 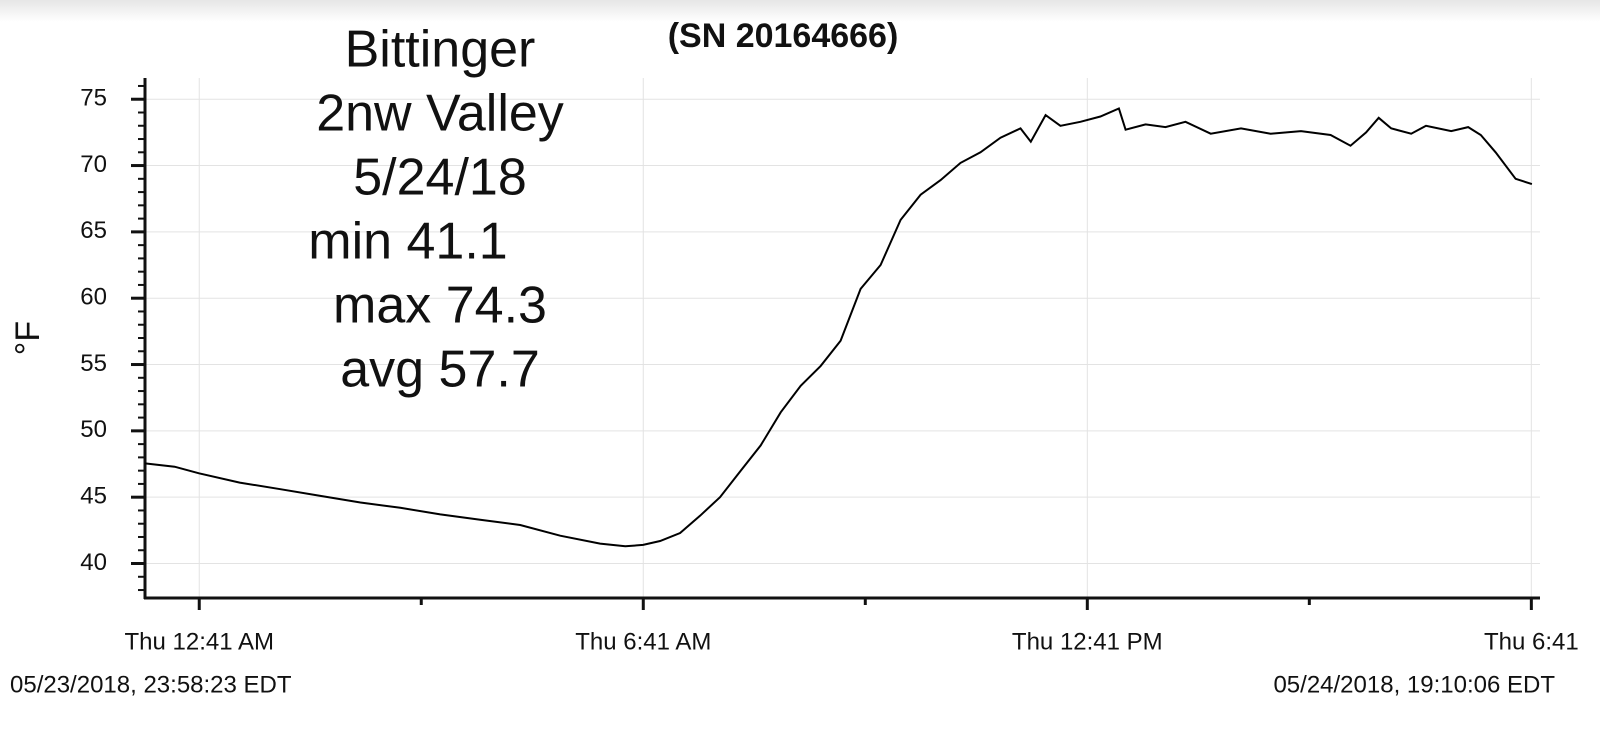 What do you see at coordinates (783, 36) in the screenshot?
I see `chart-title: (SN 20164666)` at bounding box center [783, 36].